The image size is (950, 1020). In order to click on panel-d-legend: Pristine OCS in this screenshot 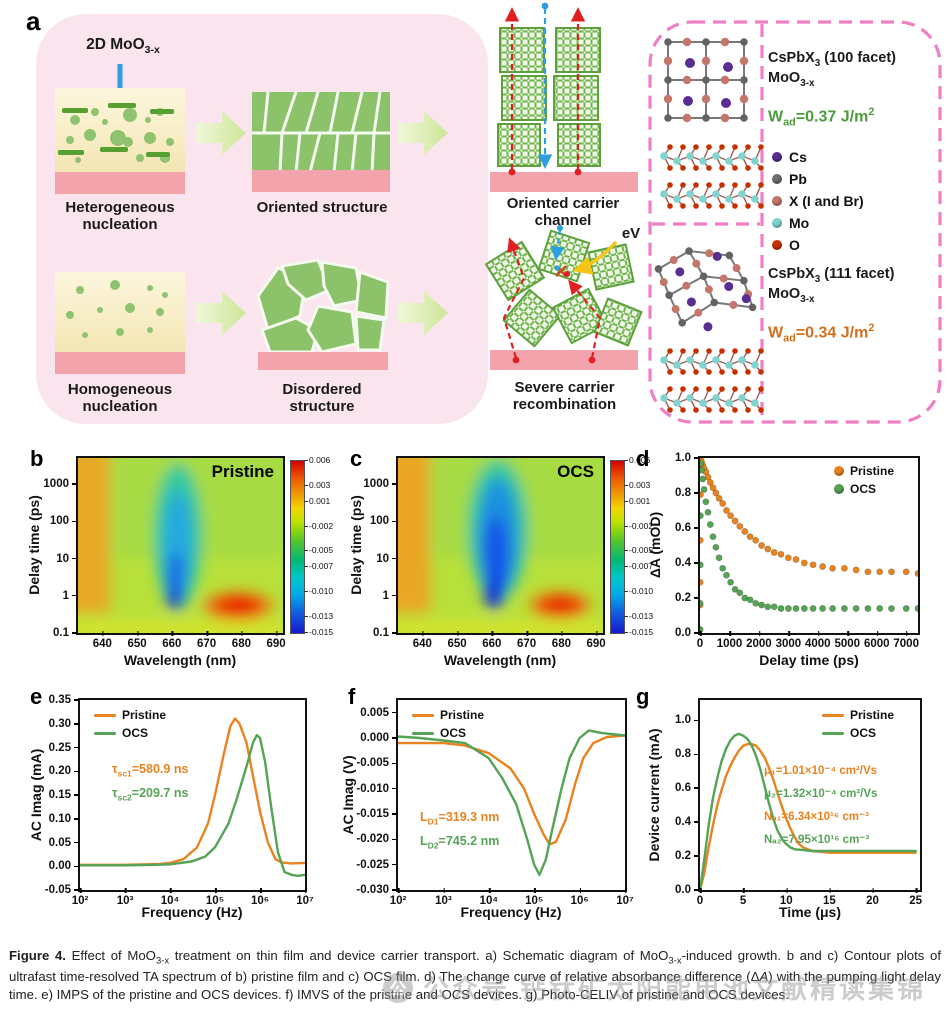, I will do `click(864, 480)`.